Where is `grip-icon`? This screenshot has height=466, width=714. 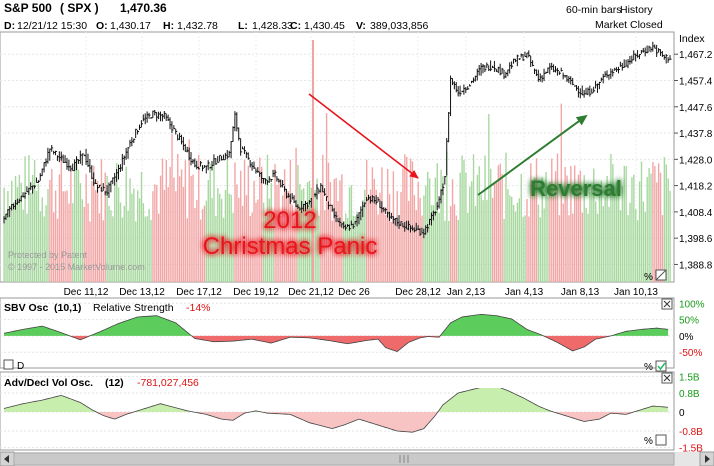
grip-icon is located at coordinates (404, 459).